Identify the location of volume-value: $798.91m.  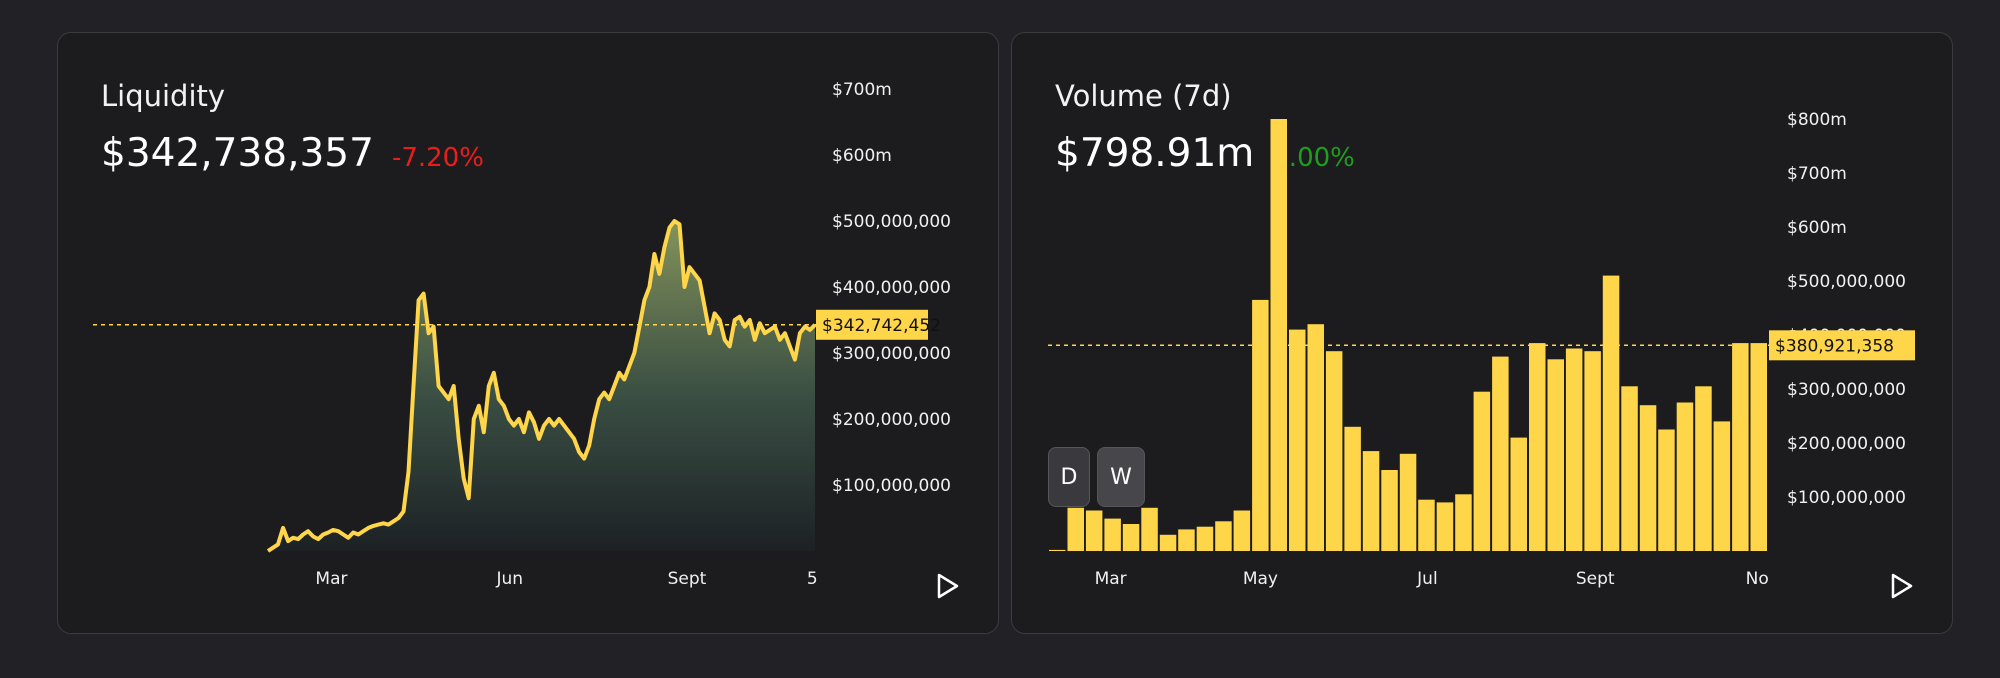
(1155, 153).